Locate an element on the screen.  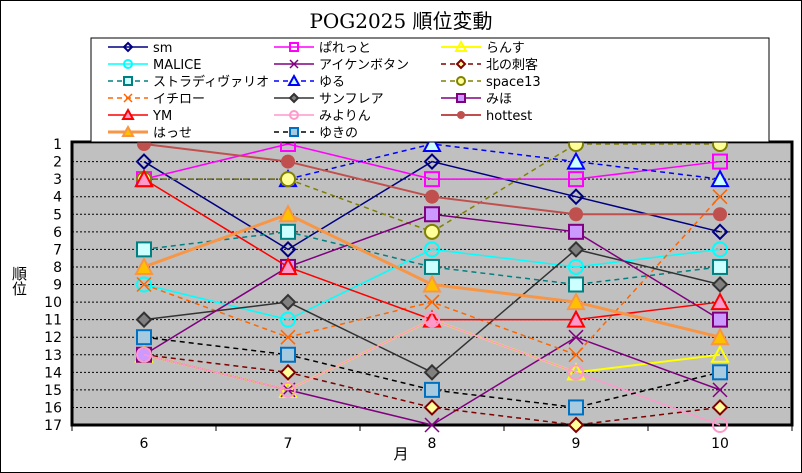
legend-item: MALICE is located at coordinates (154, 65).